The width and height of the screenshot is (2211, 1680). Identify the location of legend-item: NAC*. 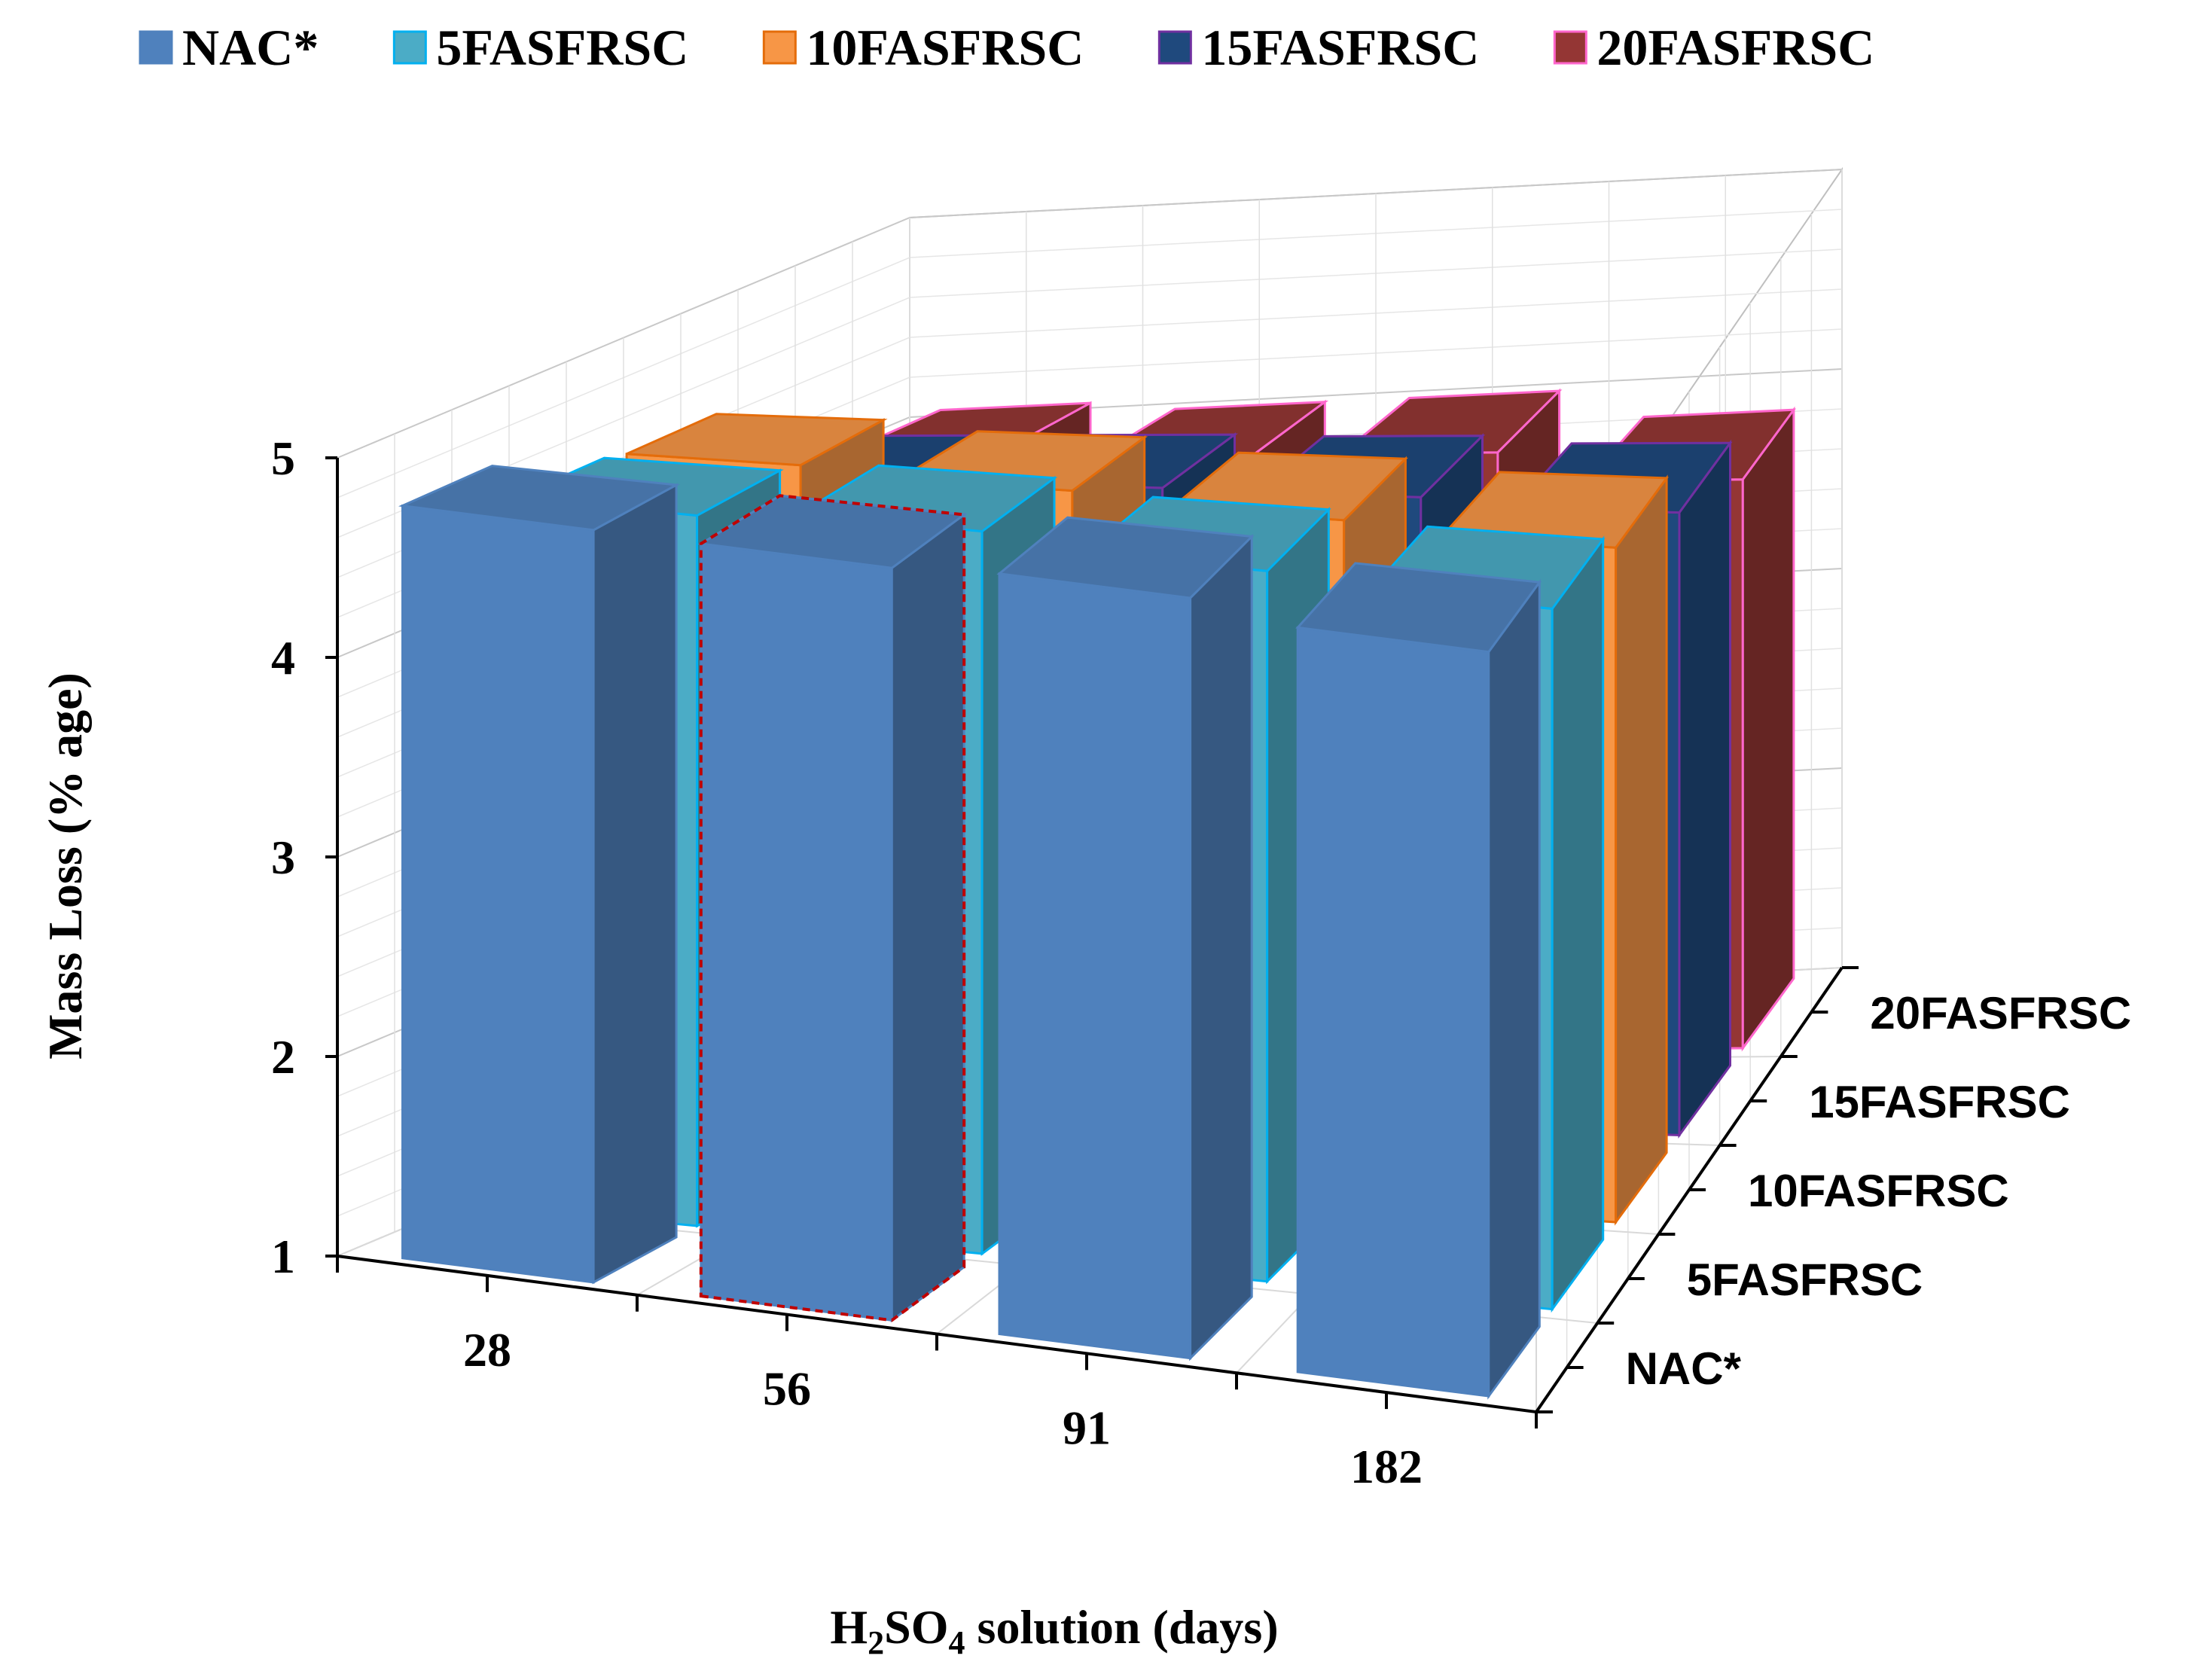
(229, 47).